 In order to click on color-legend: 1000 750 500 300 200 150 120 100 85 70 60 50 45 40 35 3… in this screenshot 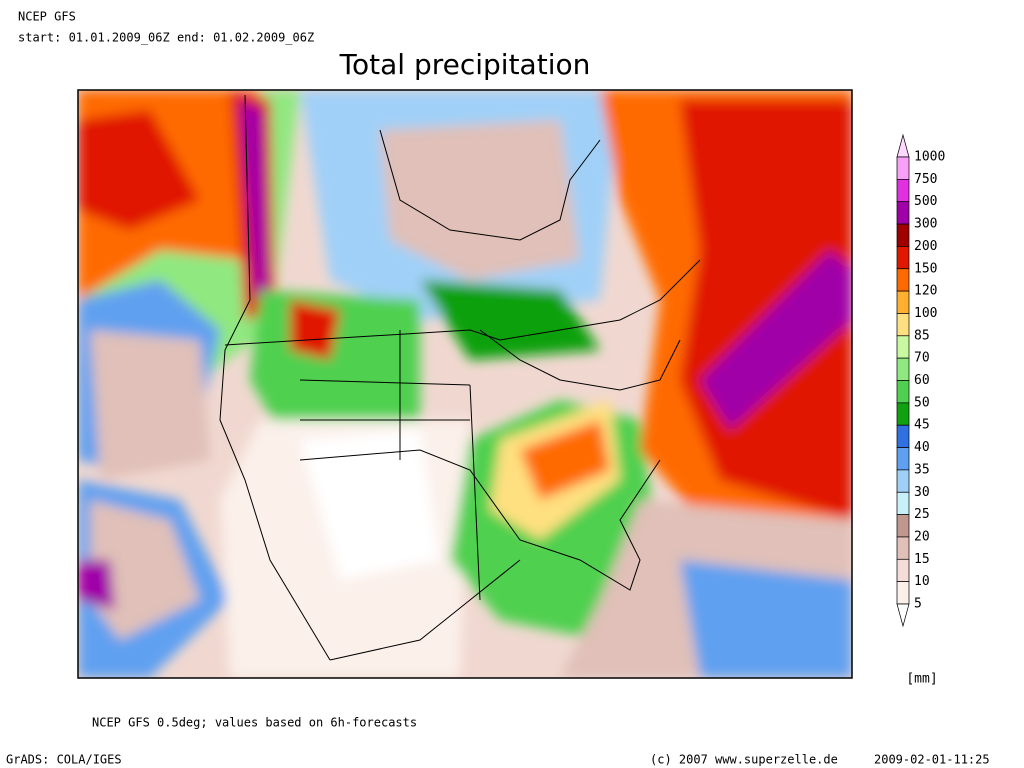, I will do `click(920, 380)`.